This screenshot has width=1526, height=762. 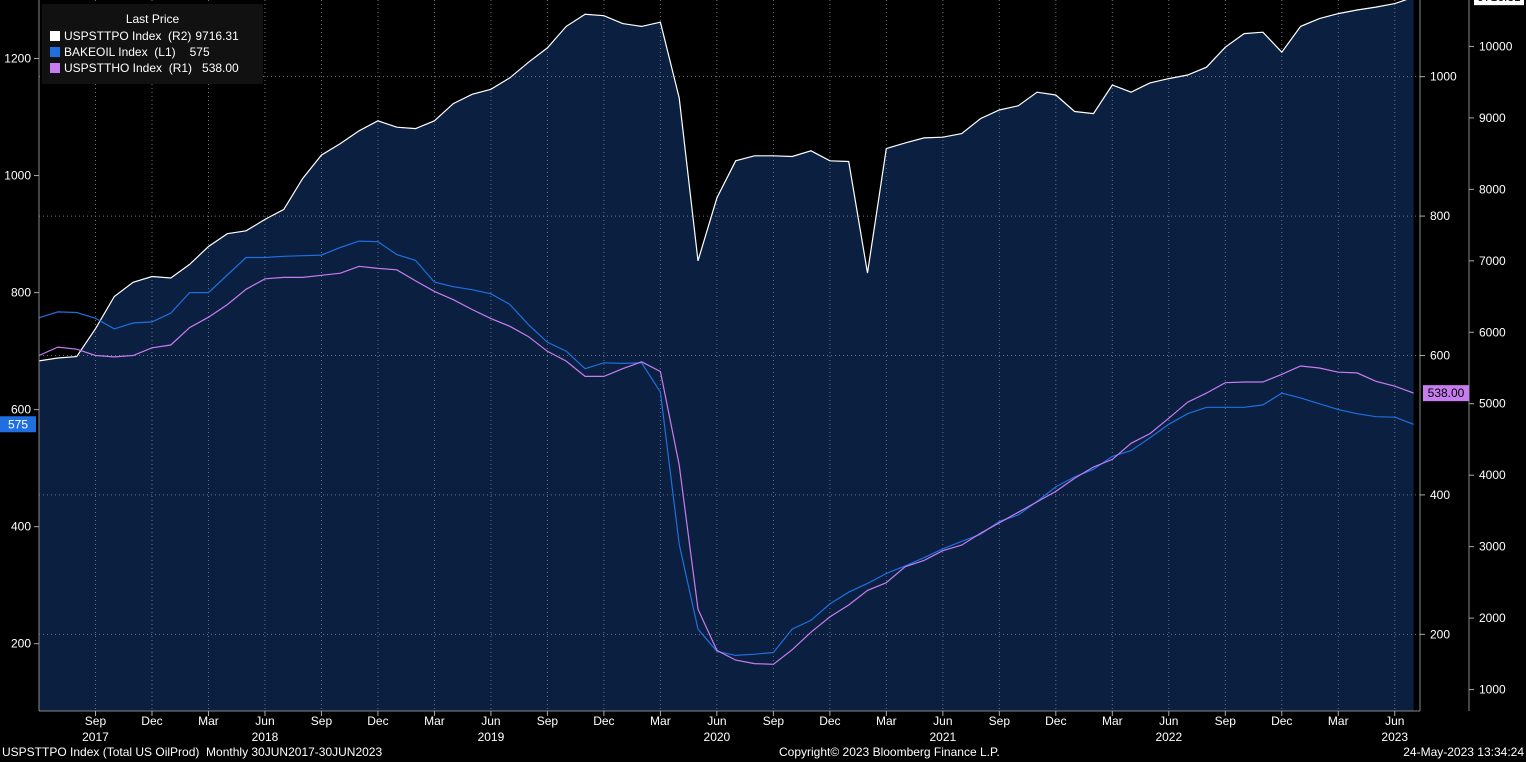 I want to click on y-tick-label-r2: 10000, so click(x=1496, y=46).